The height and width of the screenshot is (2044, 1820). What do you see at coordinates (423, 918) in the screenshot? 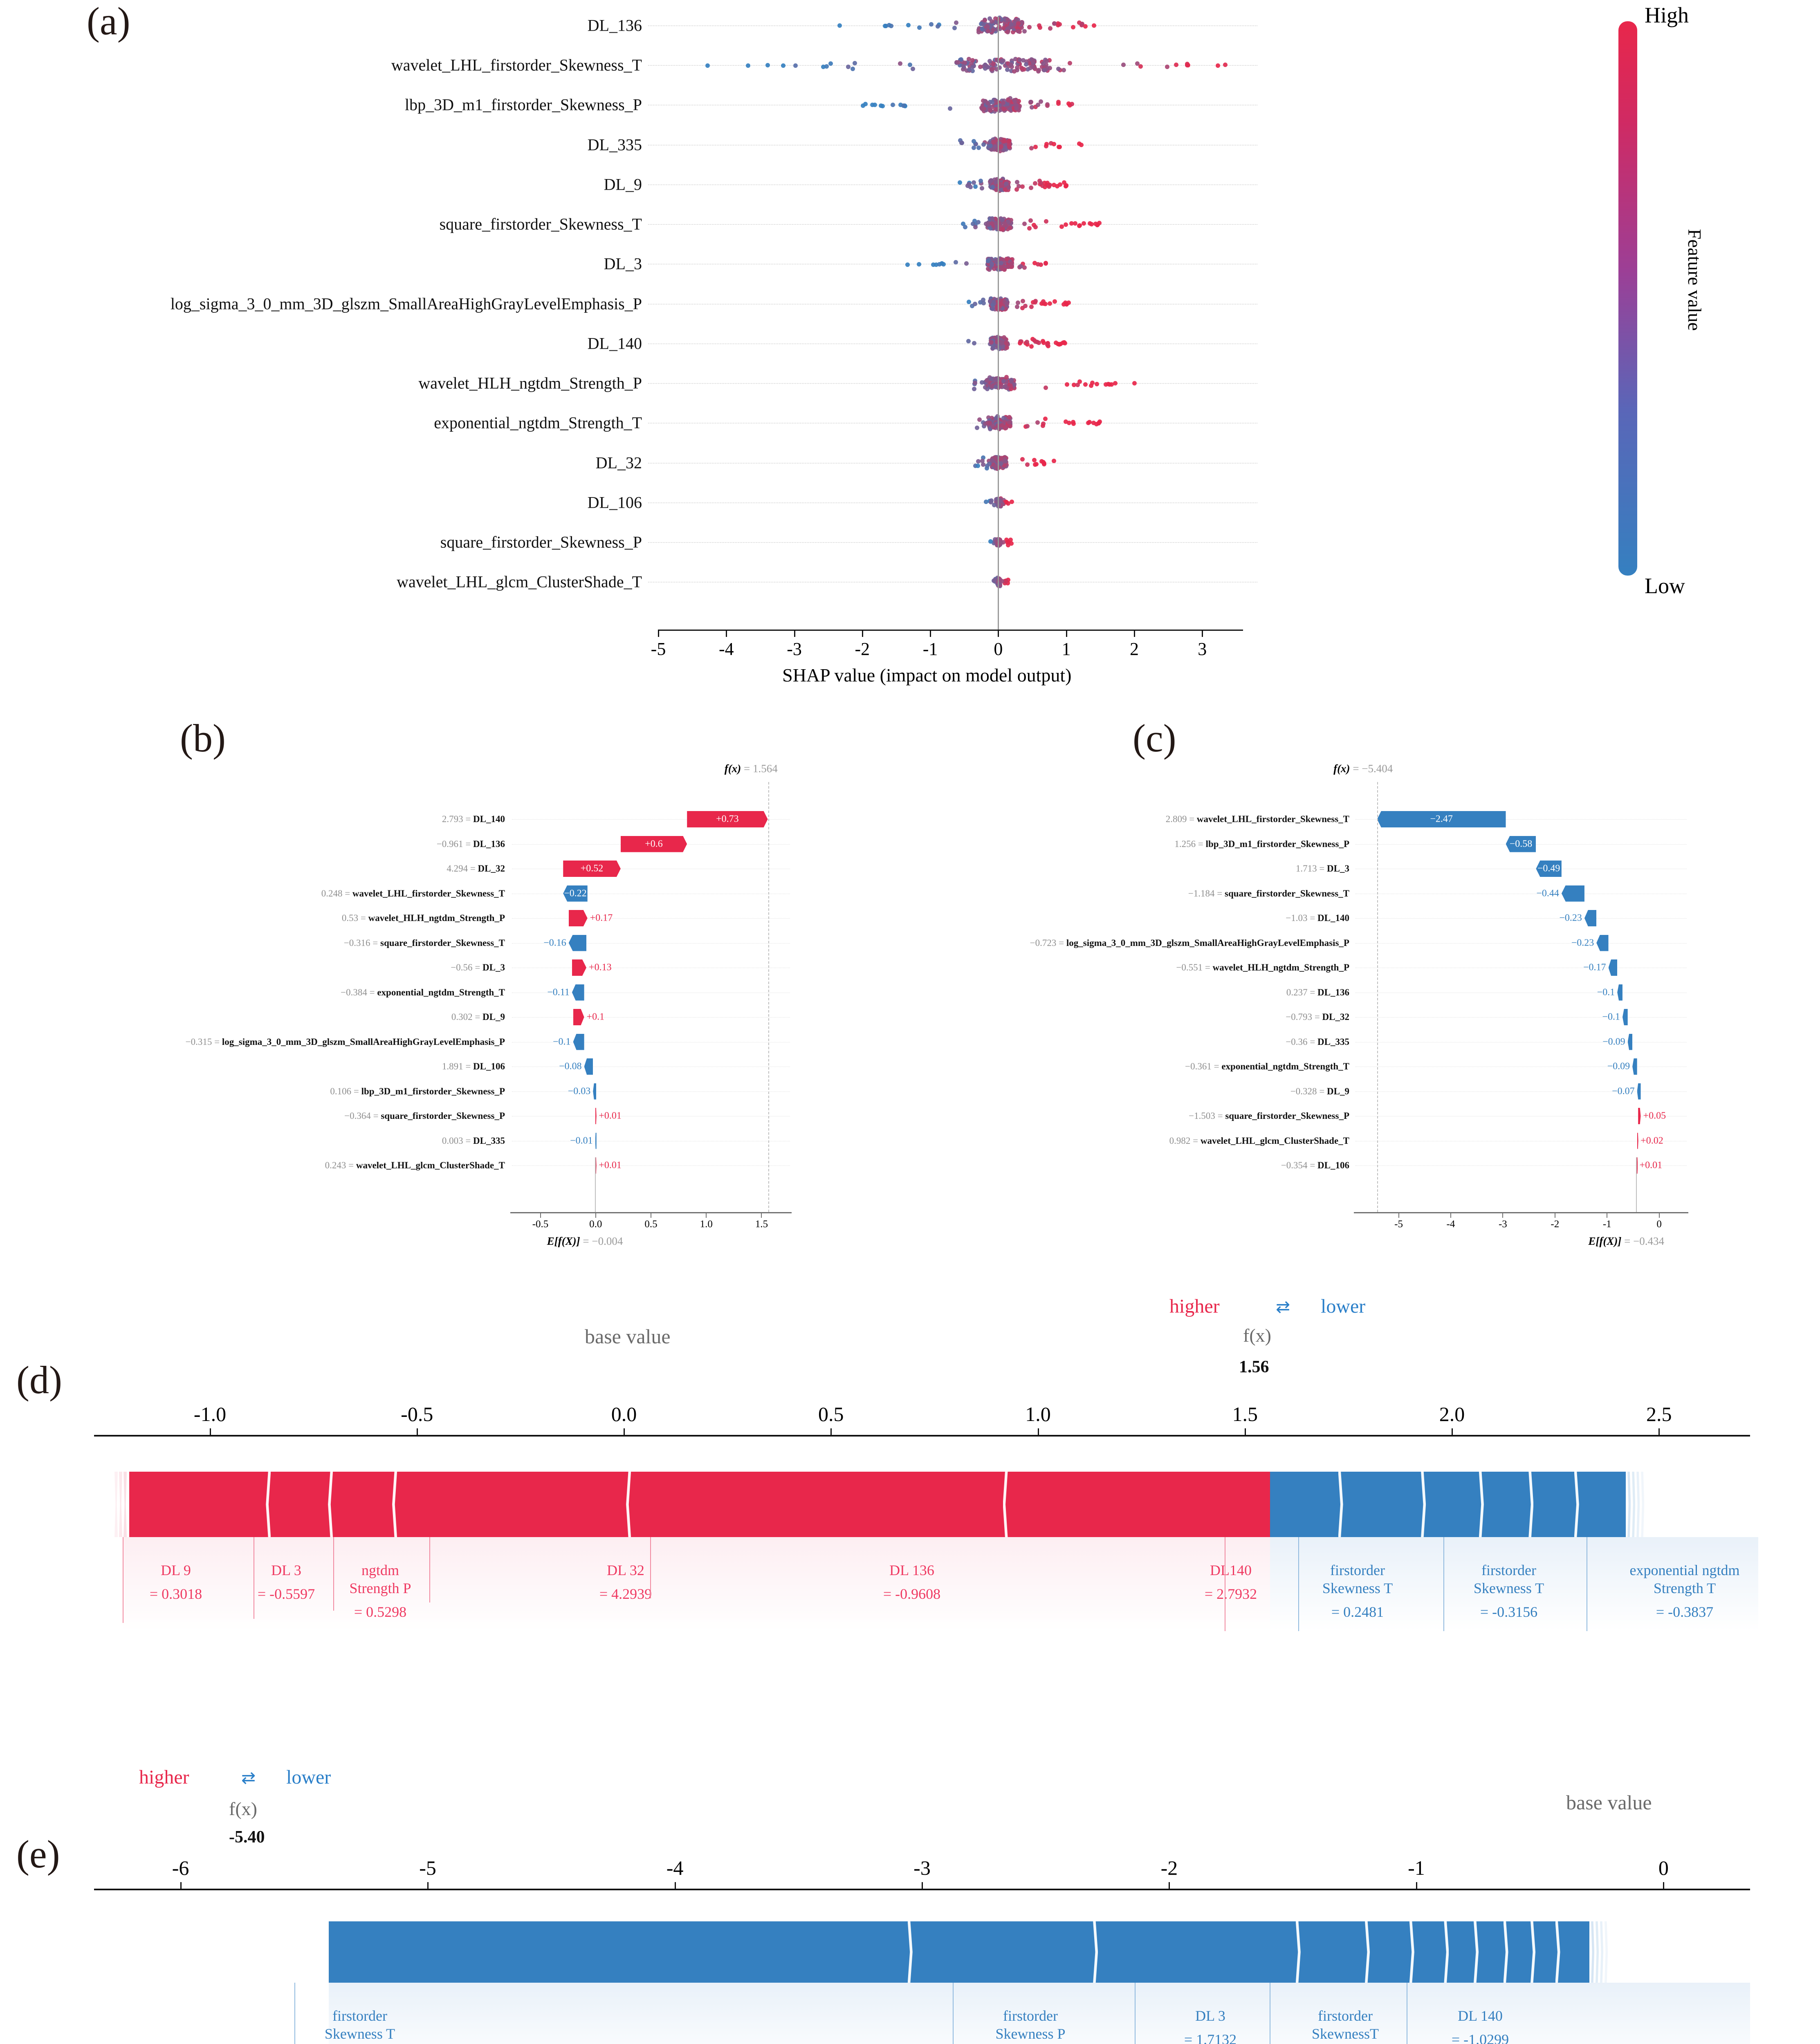
I see `waterfall-row-label: 0.53 = wavelet_HLH_ngtdm_Strength_P` at bounding box center [423, 918].